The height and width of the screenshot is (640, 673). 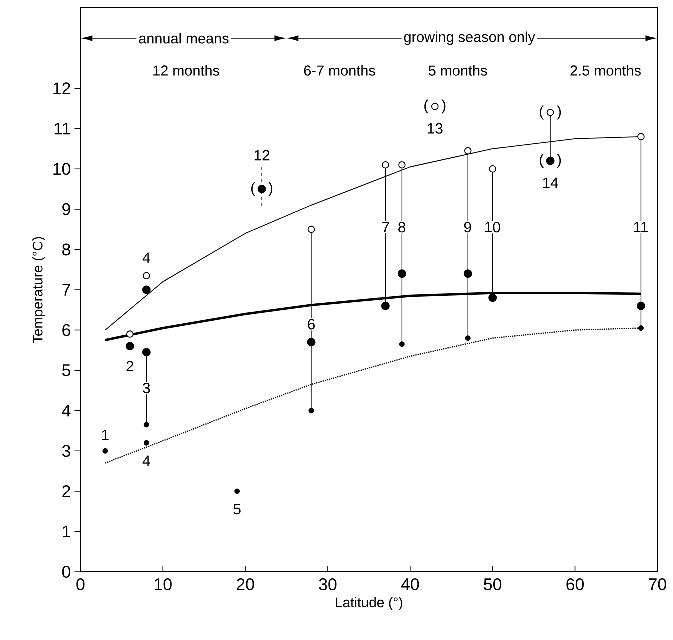 What do you see at coordinates (39, 290) in the screenshot?
I see `y-axis-title: Temperature (°C)` at bounding box center [39, 290].